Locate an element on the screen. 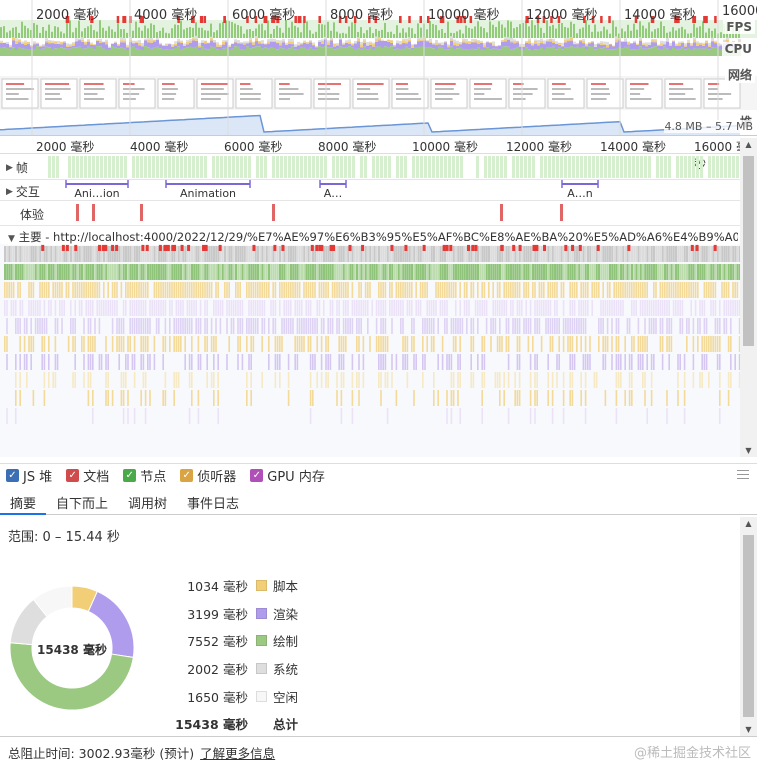  checkbox-label: 文档 is located at coordinates (96, 477).